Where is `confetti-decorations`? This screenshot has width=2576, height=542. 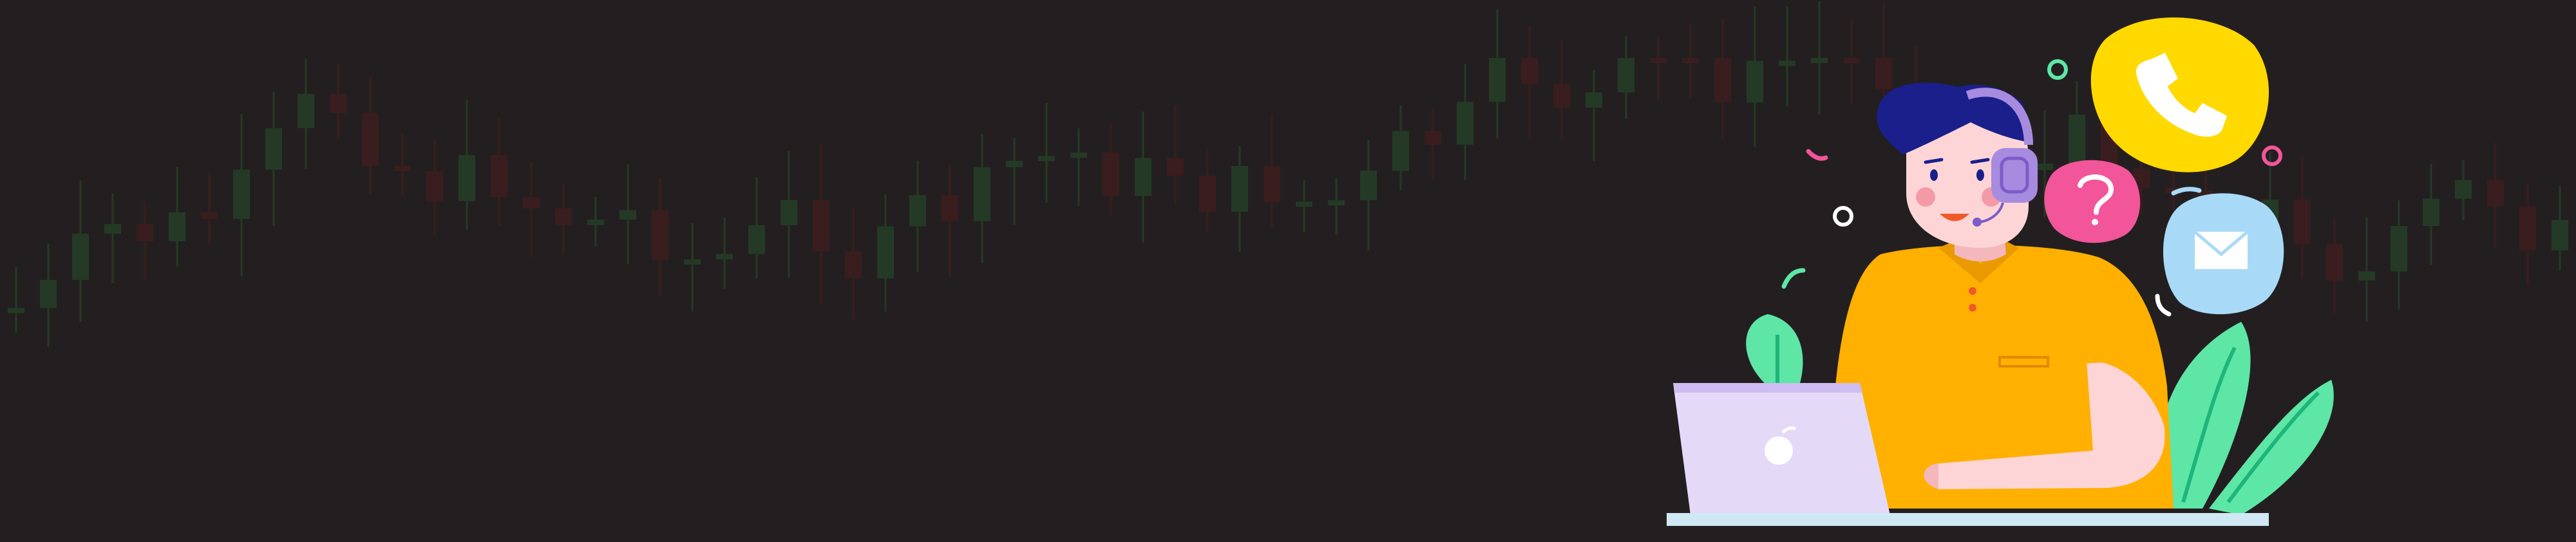 confetti-decorations is located at coordinates (2031, 188).